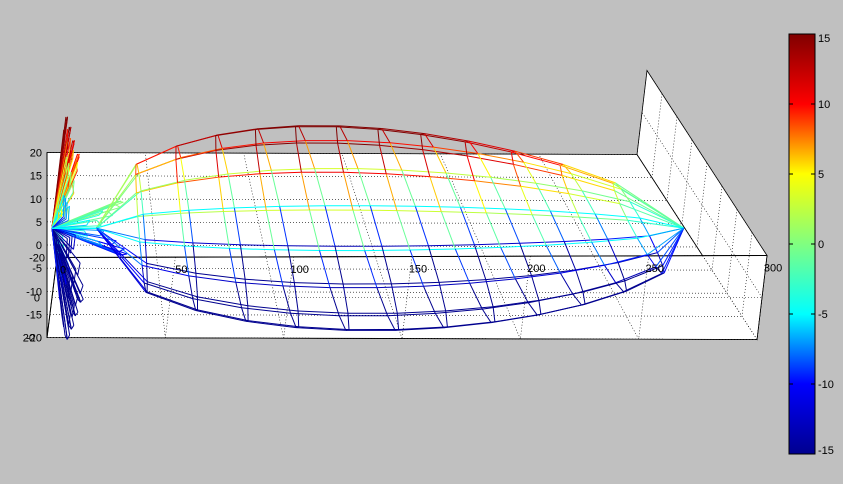 Image resolution: width=843 pixels, height=484 pixels. Describe the element at coordinates (181, 270) in the screenshot. I see `x-tick-label: 50` at that location.